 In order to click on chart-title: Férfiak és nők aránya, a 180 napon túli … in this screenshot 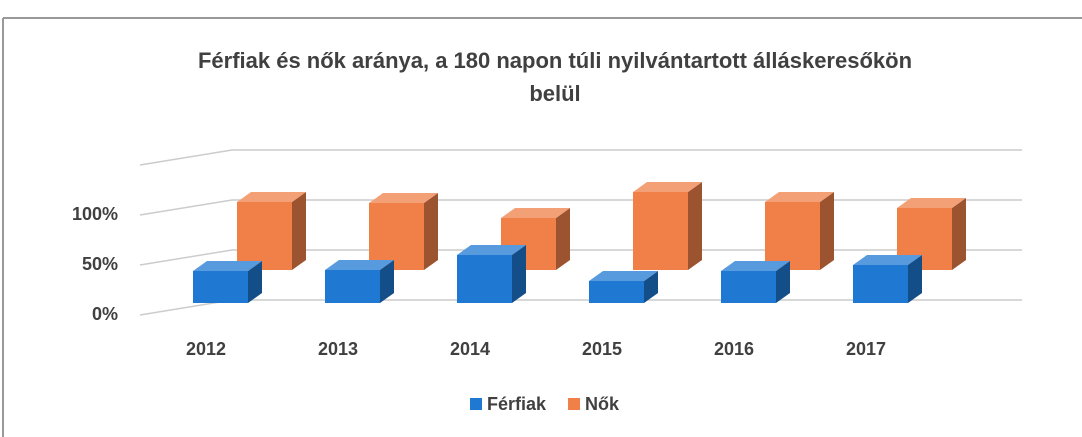, I will do `click(555, 60)`.